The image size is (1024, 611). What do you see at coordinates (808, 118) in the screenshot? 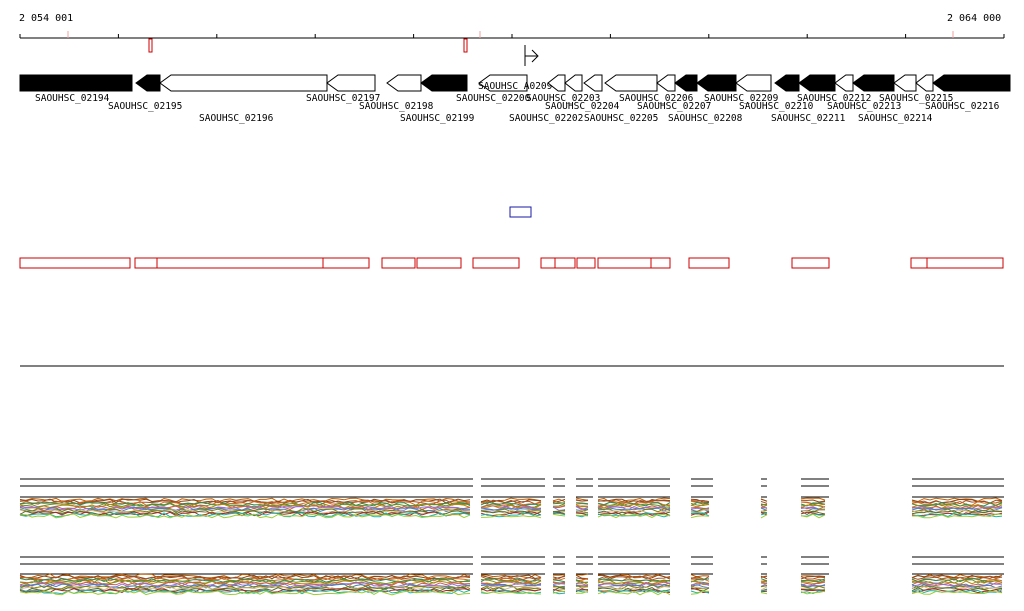
I see `gene-label: SAOUHSC_02211` at bounding box center [808, 118].